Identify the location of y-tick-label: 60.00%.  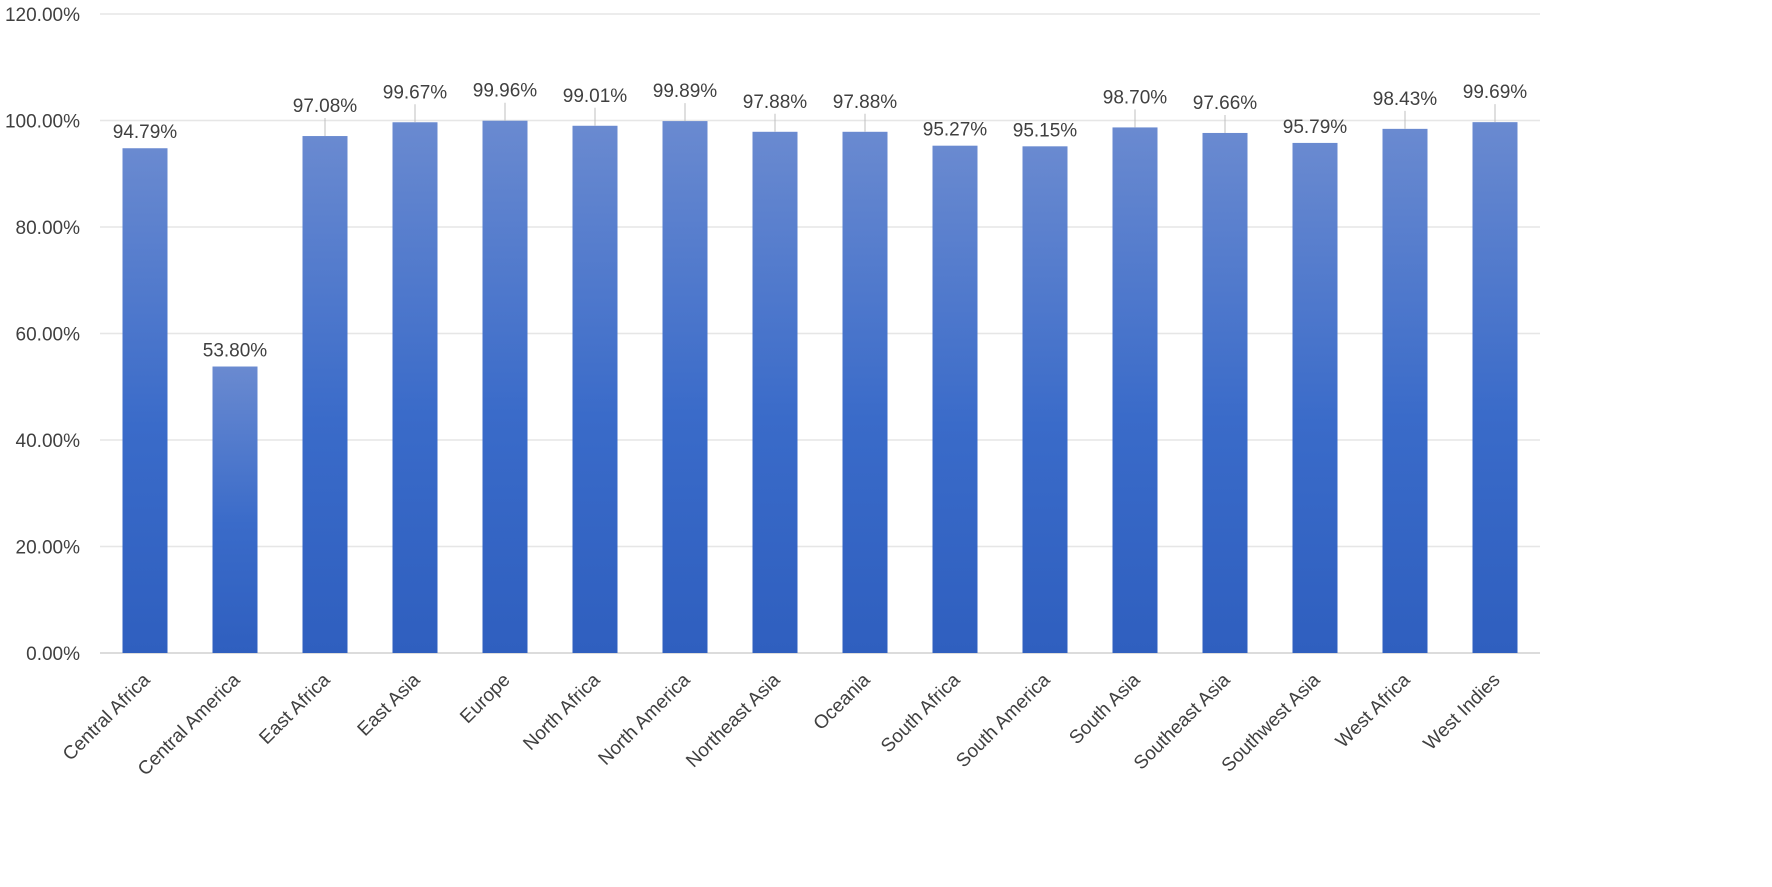
(48, 335).